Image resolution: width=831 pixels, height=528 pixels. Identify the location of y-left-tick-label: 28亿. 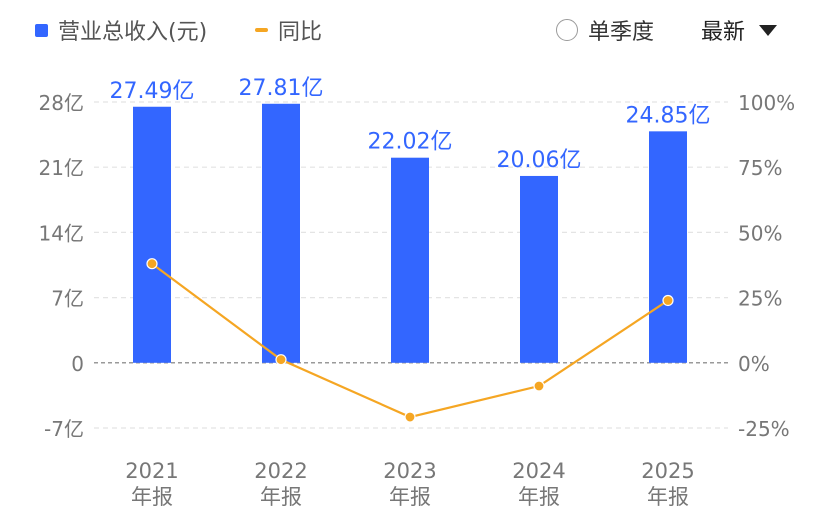
(61, 103).